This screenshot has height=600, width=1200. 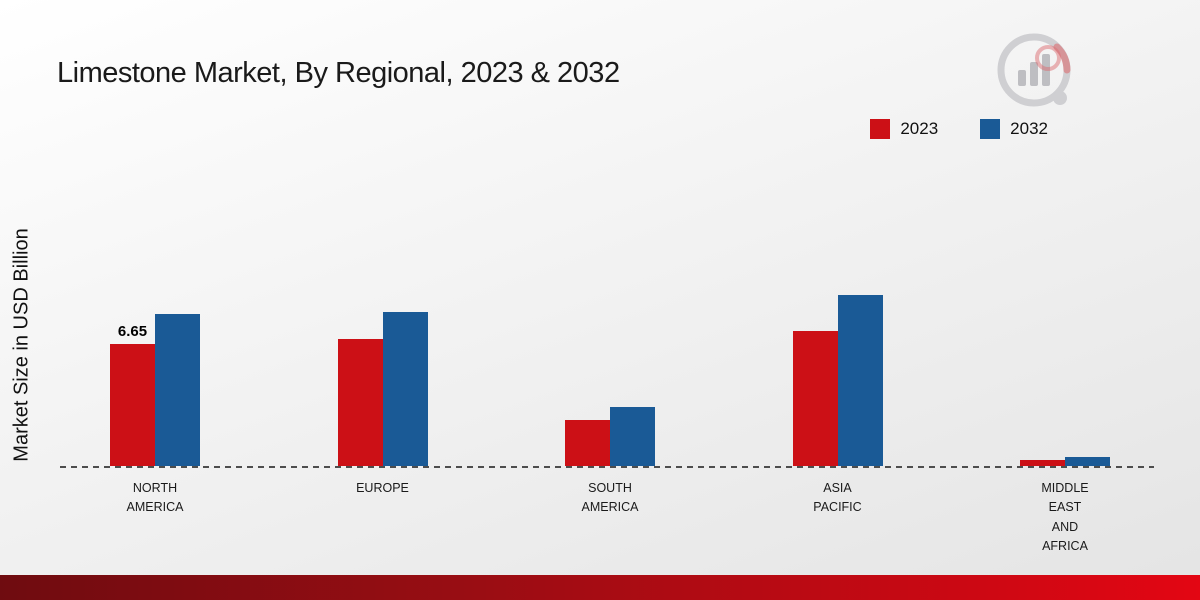 What do you see at coordinates (155, 498) in the screenshot?
I see `category-label-north-america: NORTH AMERICA` at bounding box center [155, 498].